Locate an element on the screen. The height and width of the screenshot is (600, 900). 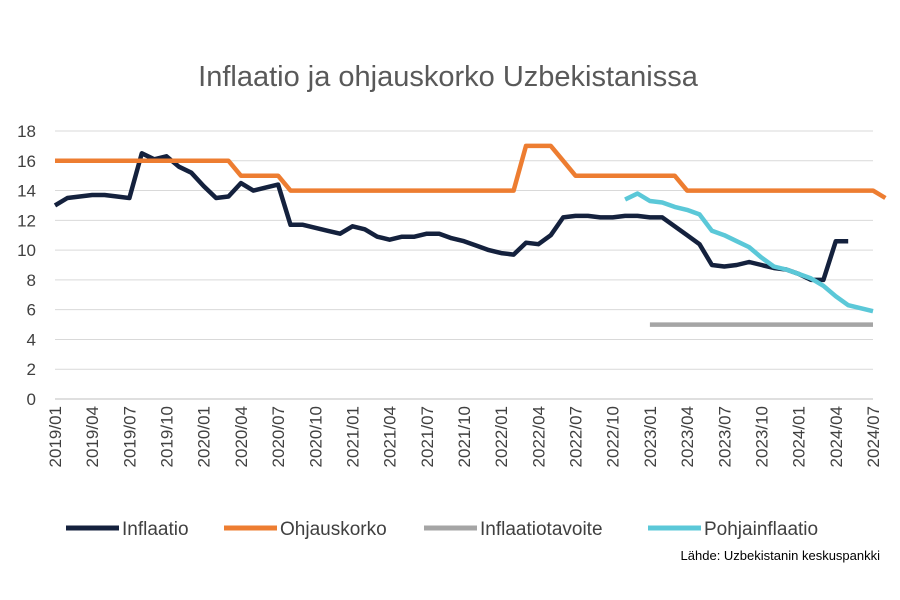
series-line-pohjainflaatio is located at coordinates (749, 252).